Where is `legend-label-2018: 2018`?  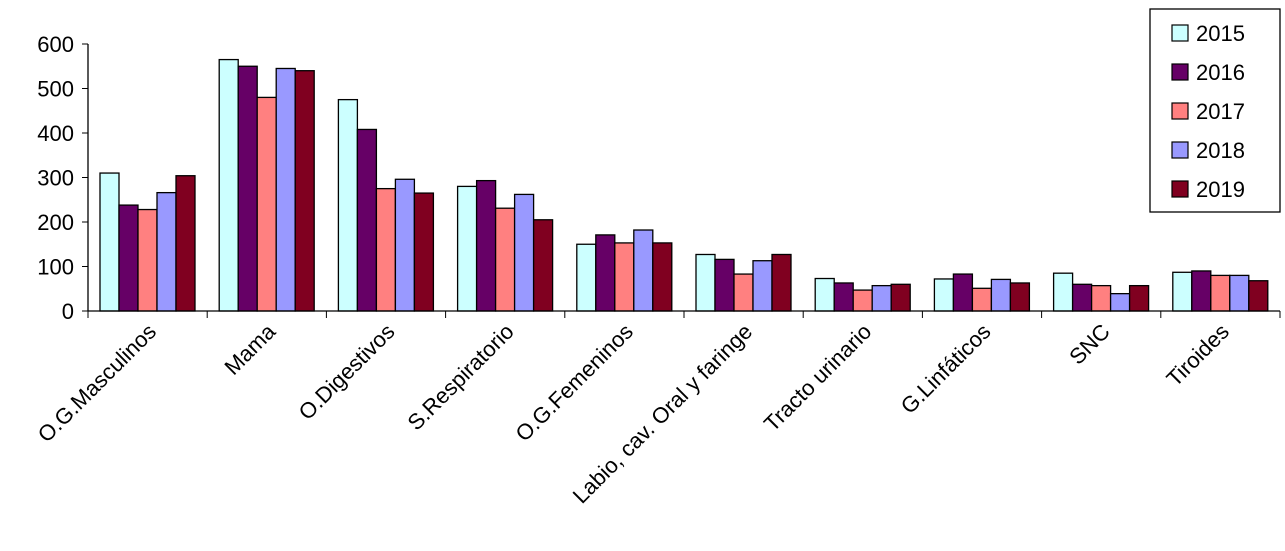
legend-label-2018: 2018 is located at coordinates (1220, 150).